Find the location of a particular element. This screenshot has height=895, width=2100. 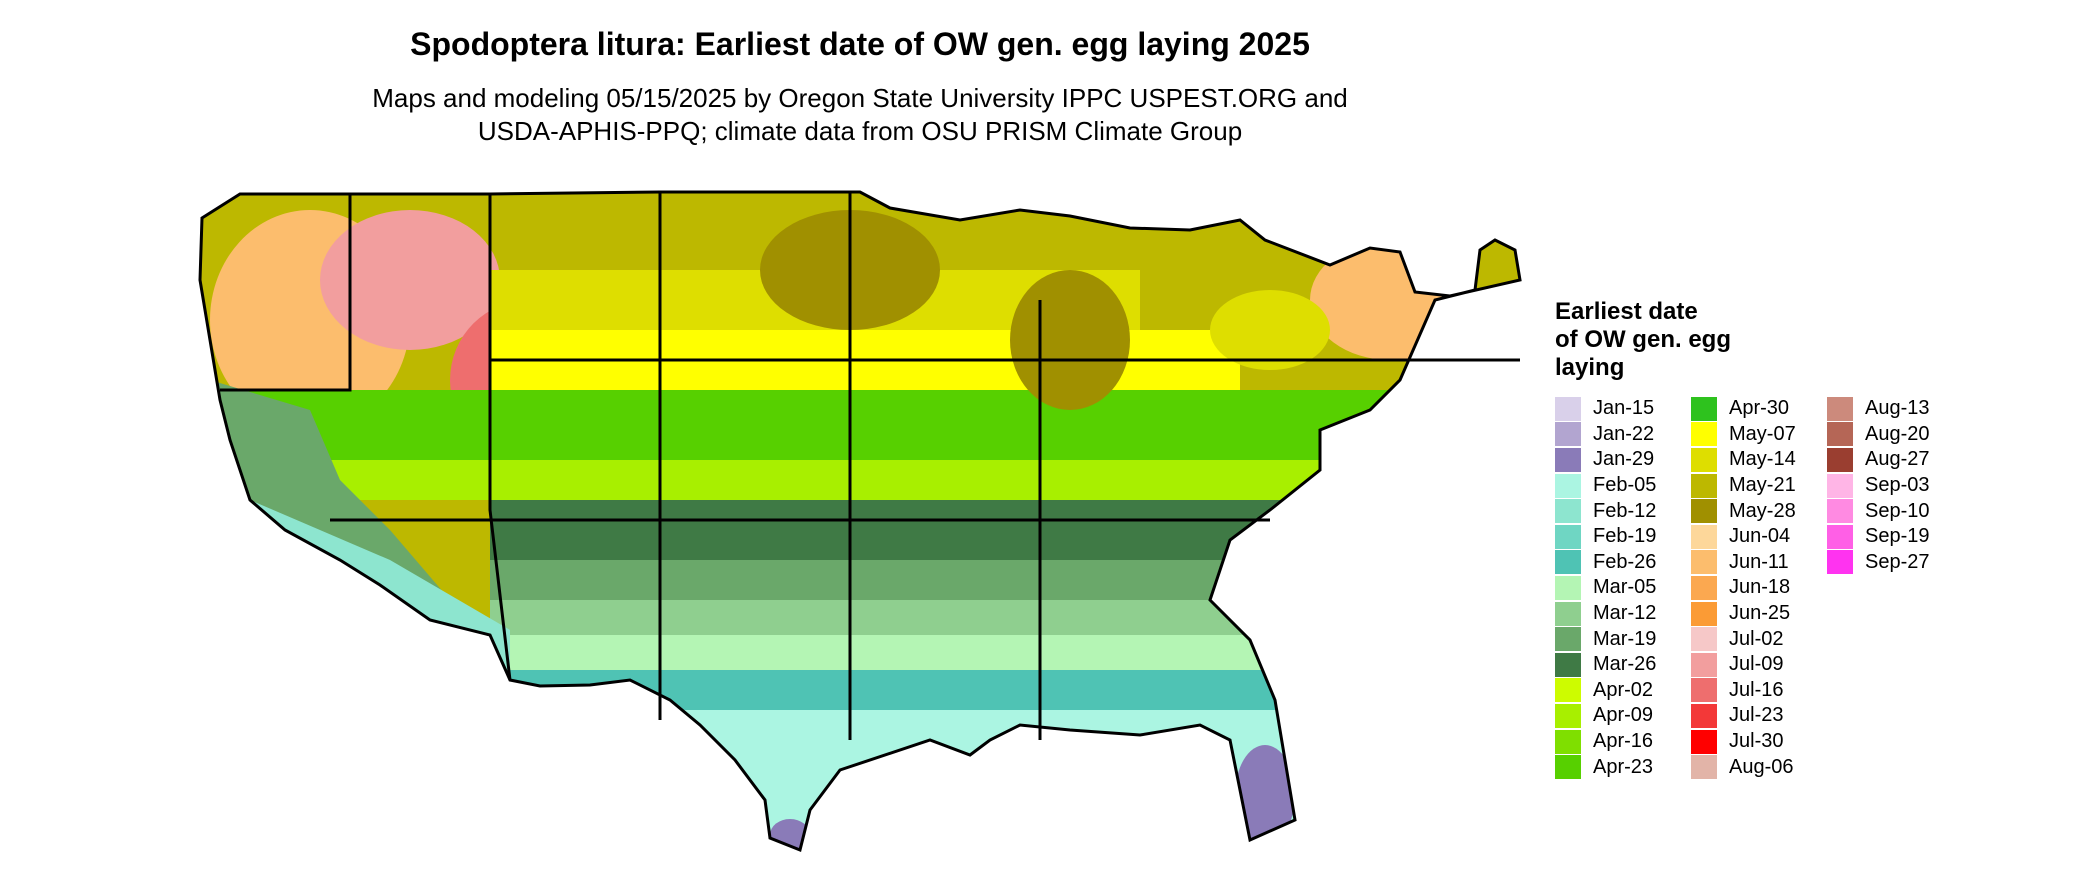

band-apr09 is located at coordinates (860, 480).